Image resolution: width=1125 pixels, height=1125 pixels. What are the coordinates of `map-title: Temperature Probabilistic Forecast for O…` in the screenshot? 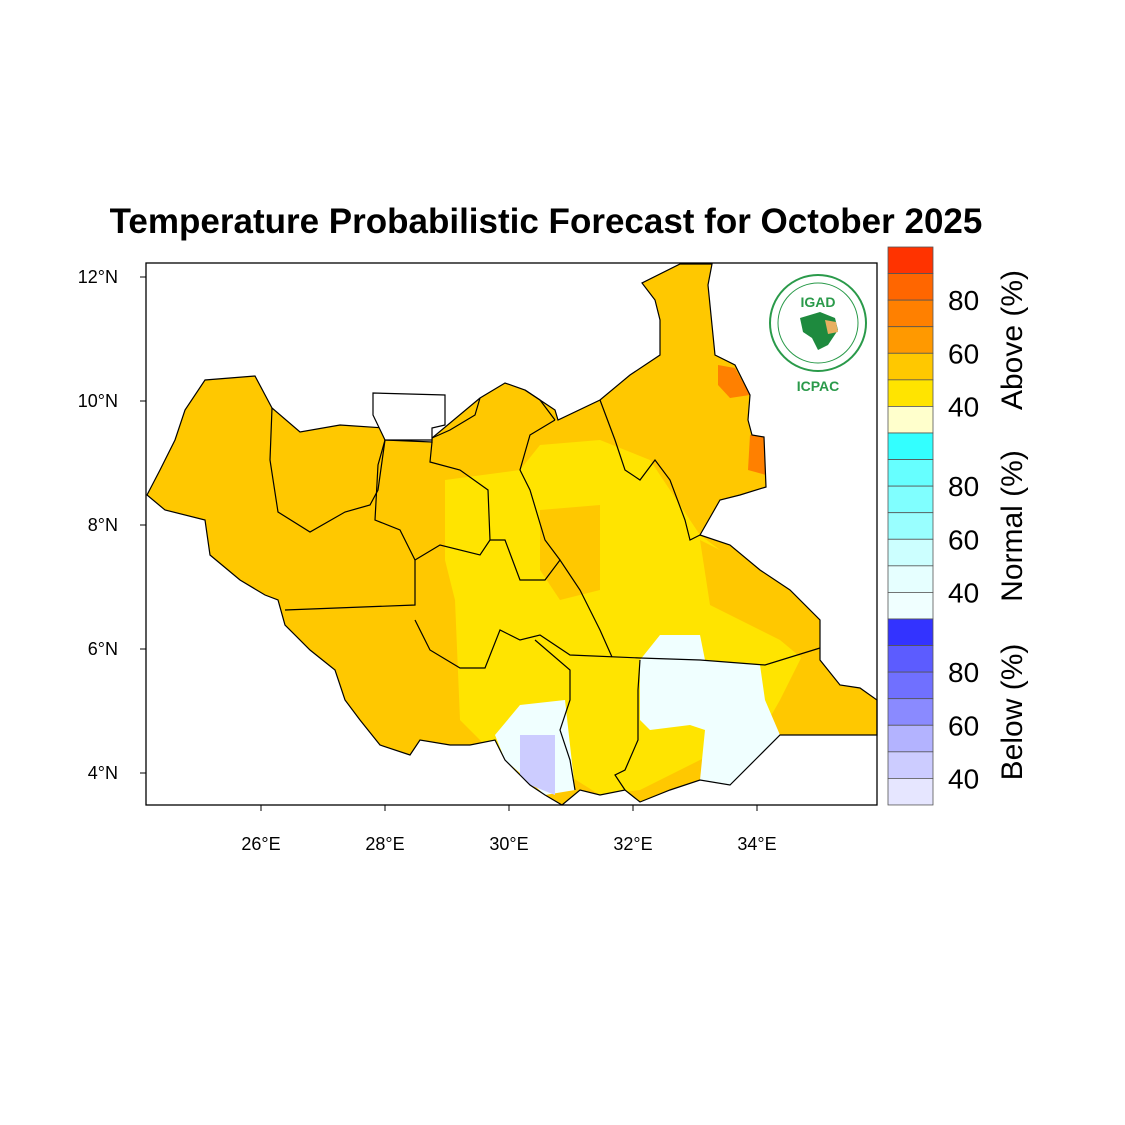 It's located at (546, 221).